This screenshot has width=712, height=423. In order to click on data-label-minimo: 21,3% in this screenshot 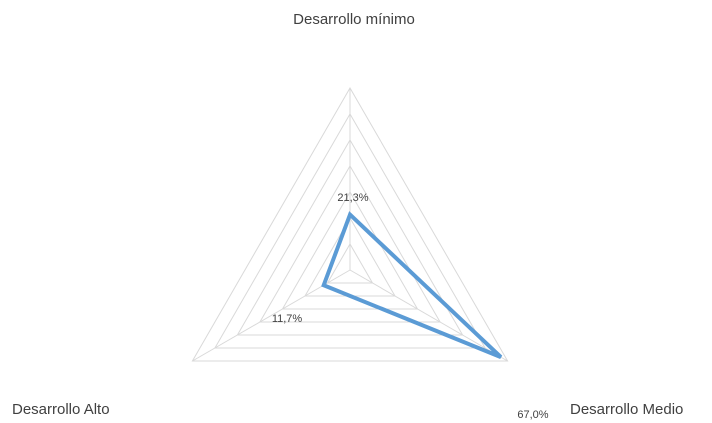, I will do `click(352, 198)`.